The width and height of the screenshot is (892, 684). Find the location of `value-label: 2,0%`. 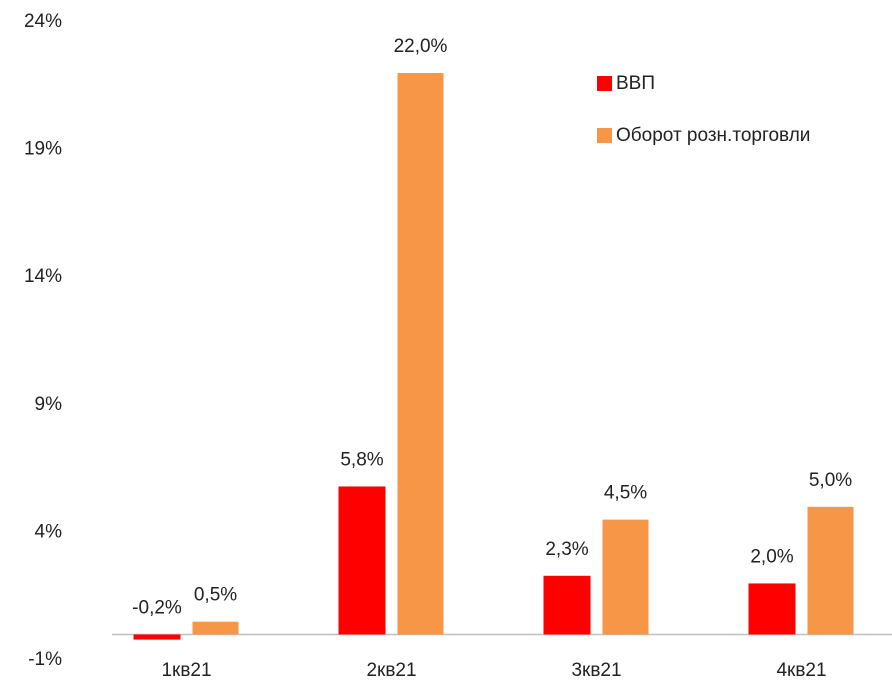

value-label: 2,0% is located at coordinates (771, 556).